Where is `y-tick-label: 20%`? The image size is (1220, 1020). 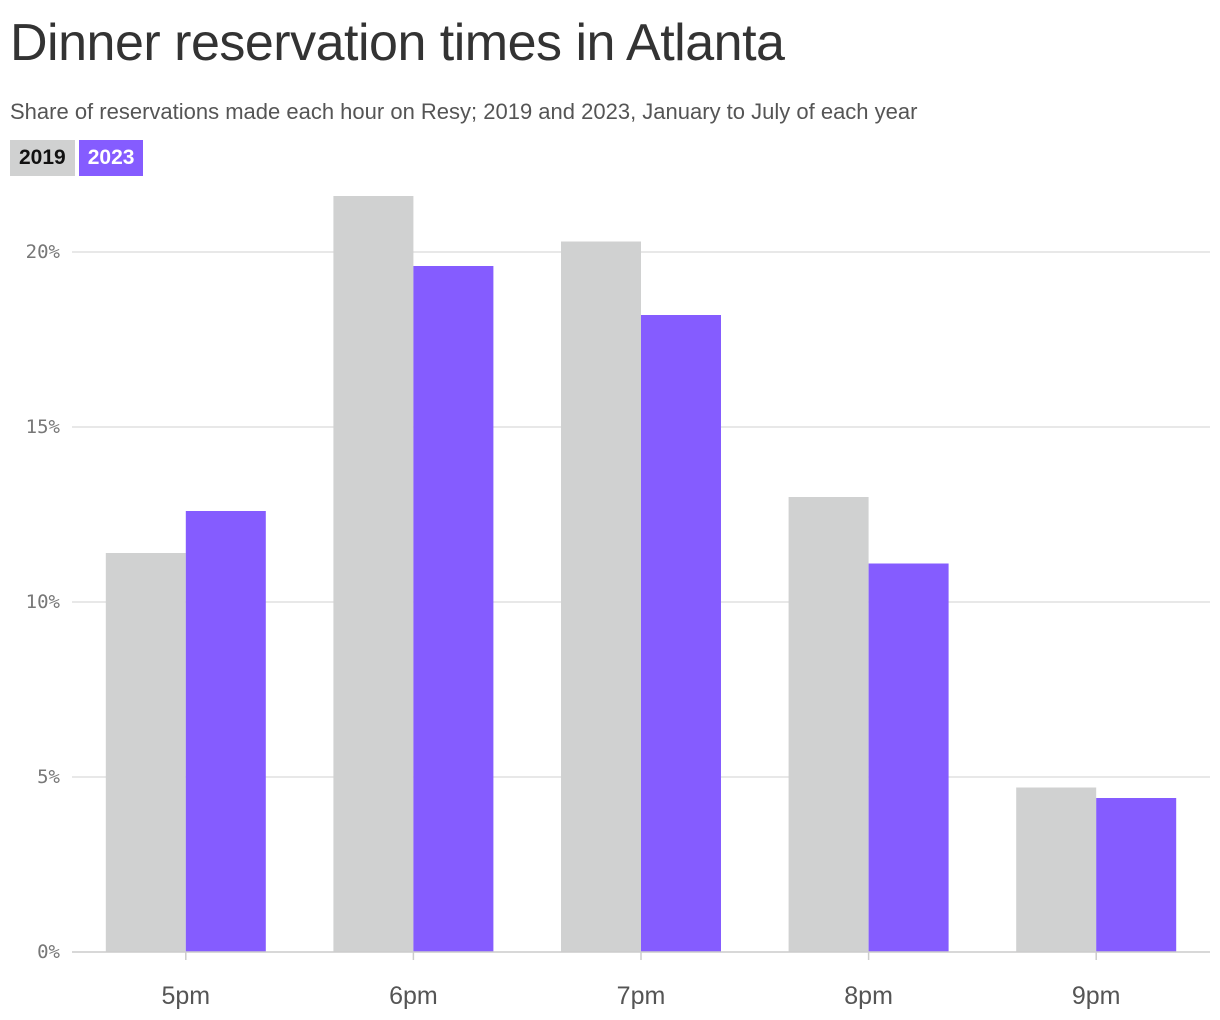 y-tick-label: 20% is located at coordinates (43, 252).